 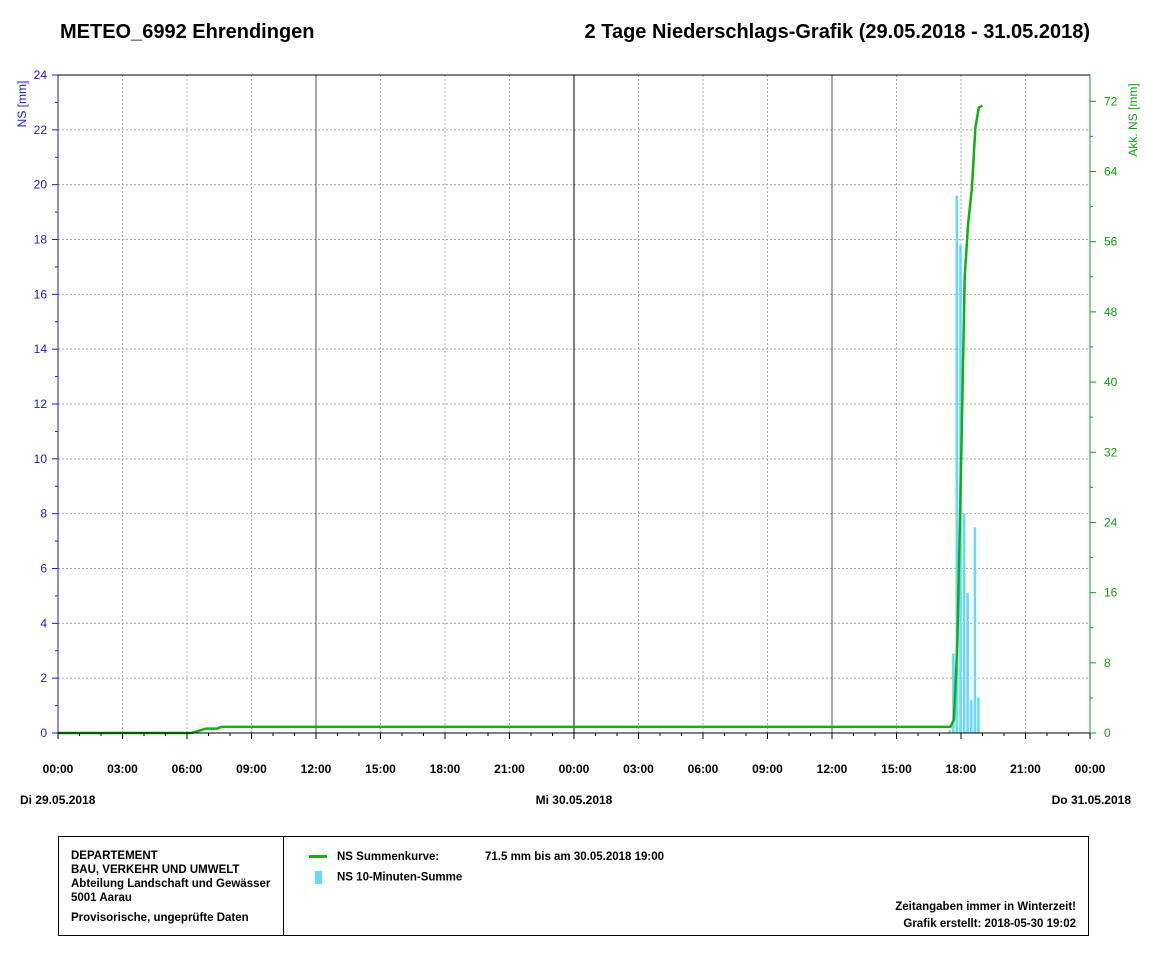 What do you see at coordinates (171, 884) in the screenshot?
I see `org-line: Abteilung Landschaft und Gewässer` at bounding box center [171, 884].